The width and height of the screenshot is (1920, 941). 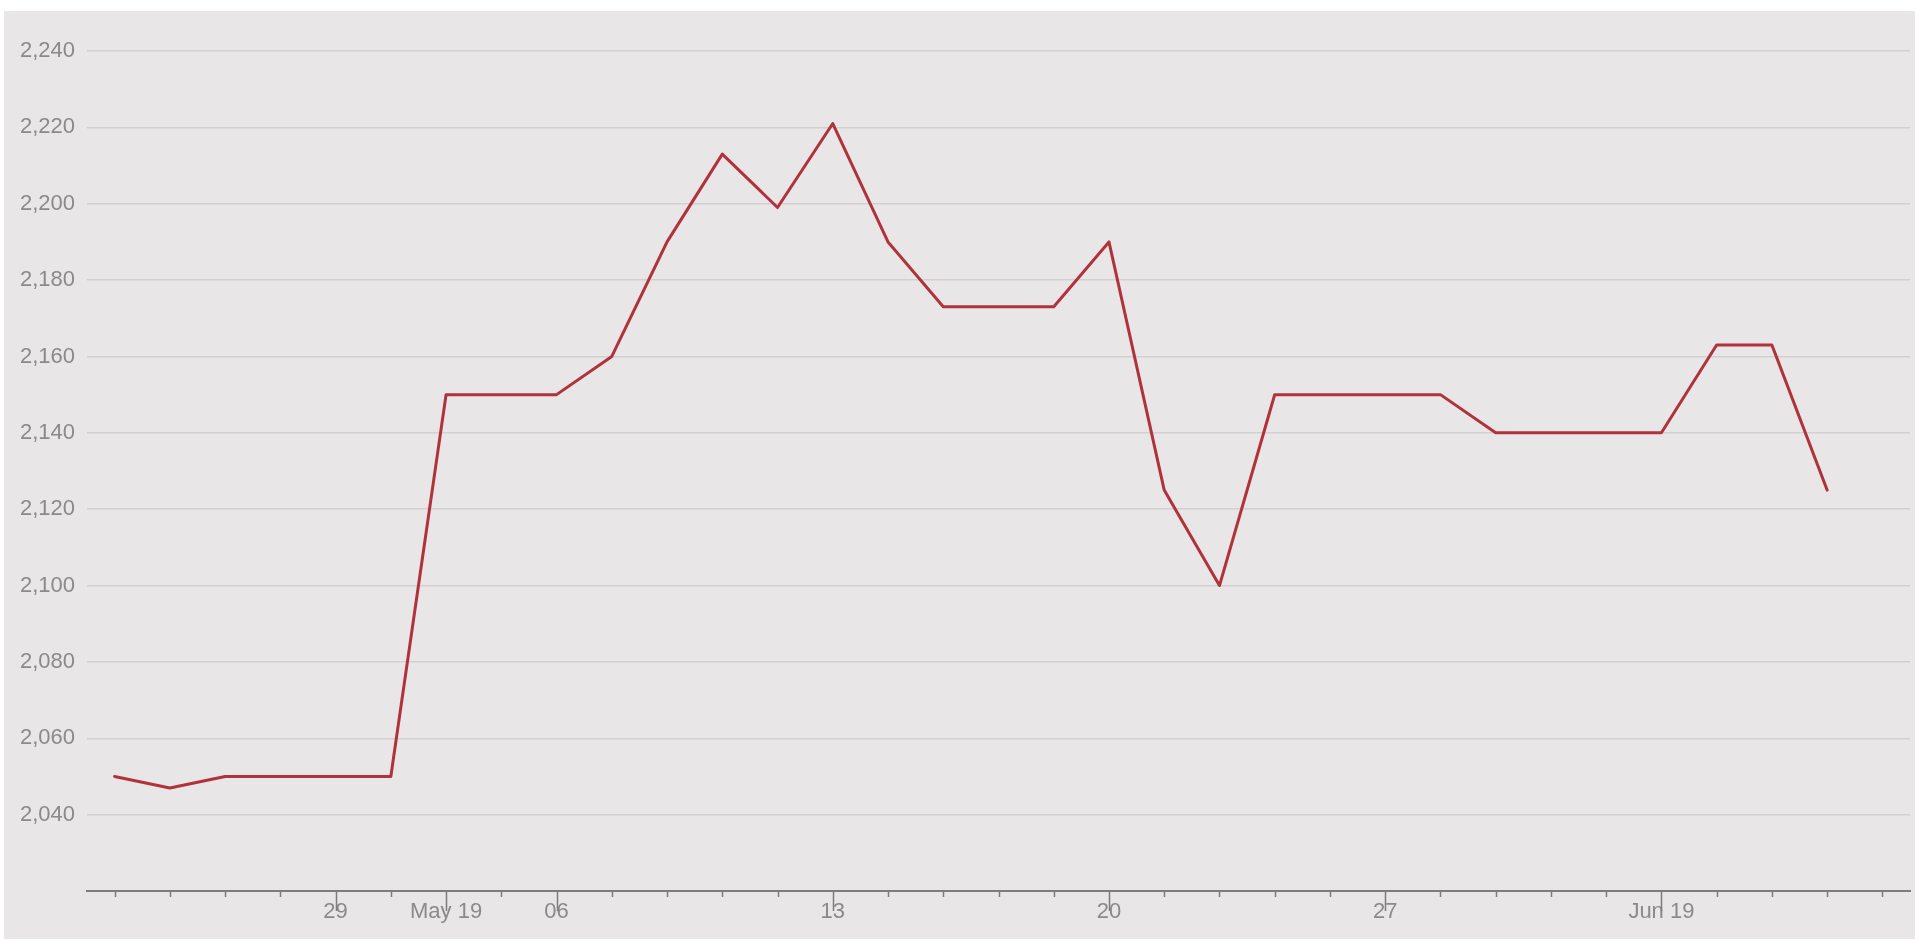 What do you see at coordinates (1661, 911) in the screenshot?
I see `x-tick-label: Jun 19` at bounding box center [1661, 911].